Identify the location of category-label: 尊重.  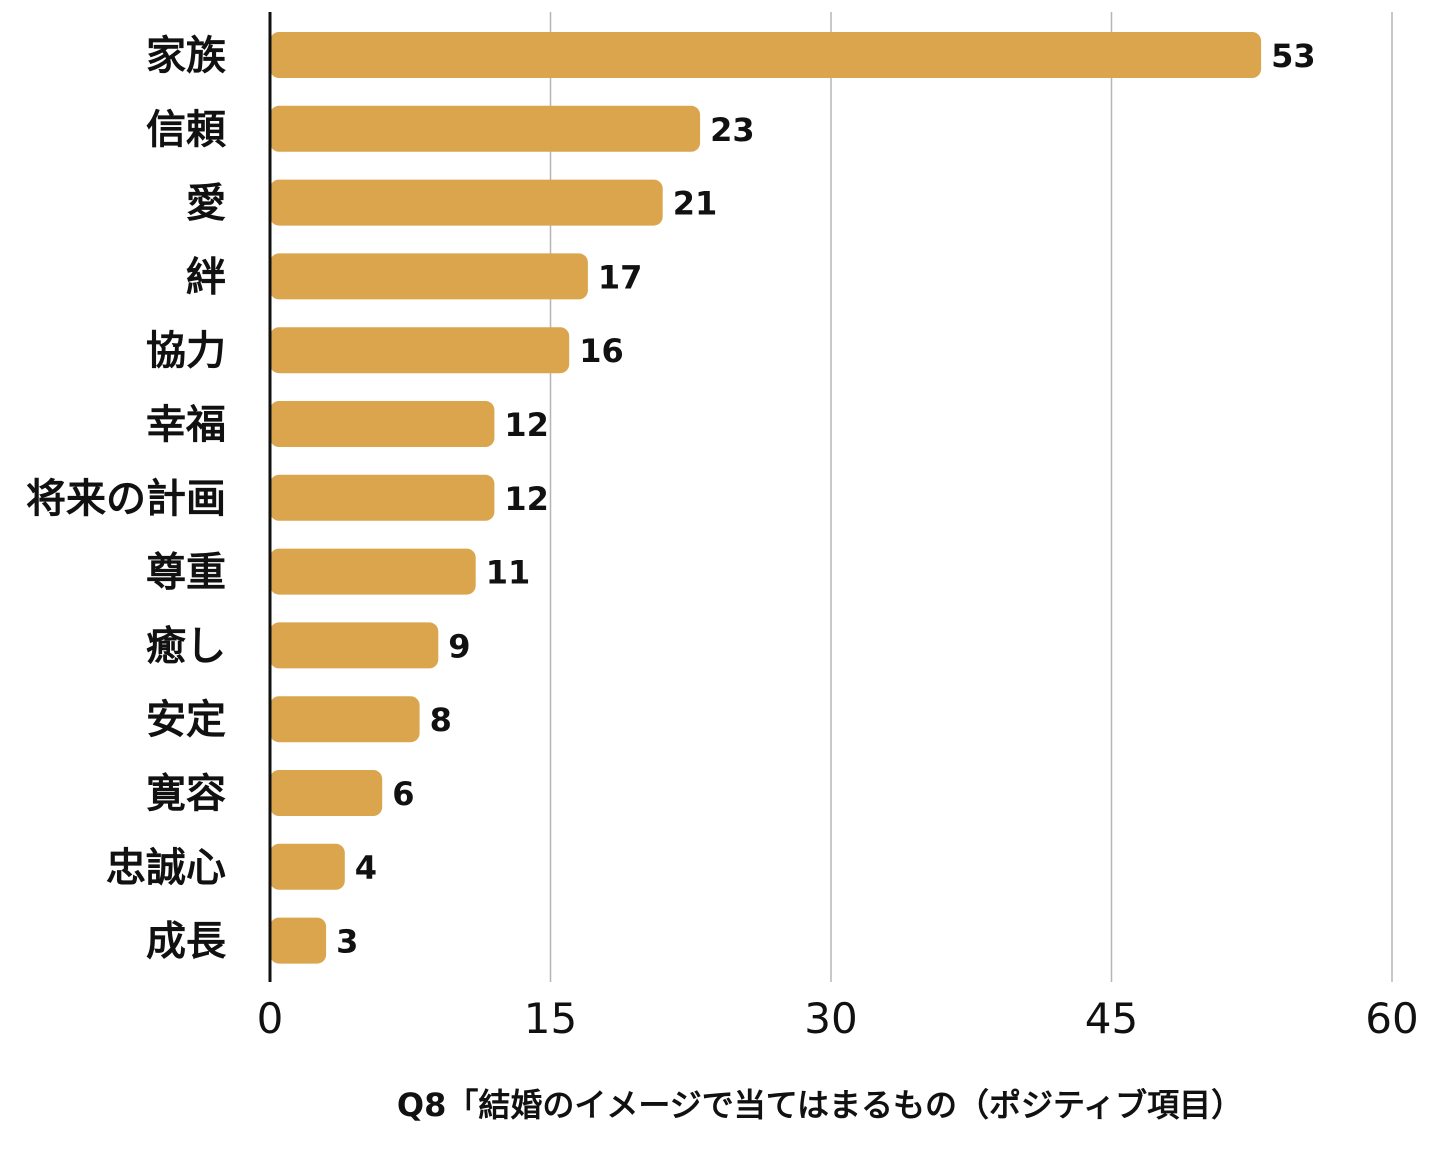
(186, 573).